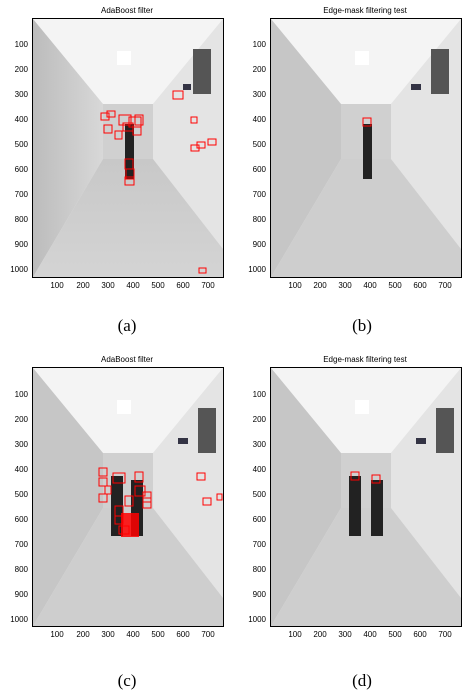 The width and height of the screenshot is (462, 697). What do you see at coordinates (362, 680) in the screenshot?
I see `panel-d-caption: (d)` at bounding box center [362, 680].